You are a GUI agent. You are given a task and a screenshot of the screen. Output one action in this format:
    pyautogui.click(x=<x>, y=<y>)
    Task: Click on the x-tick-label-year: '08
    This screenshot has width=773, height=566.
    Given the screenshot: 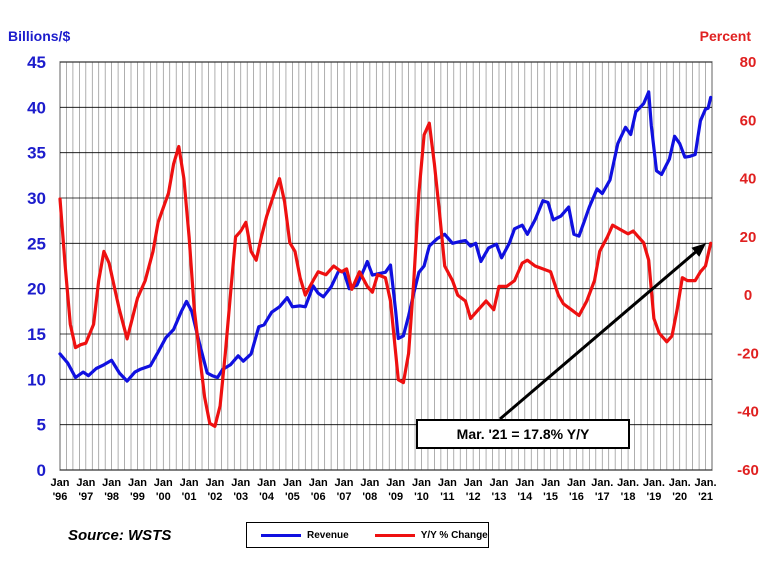 What is the action you would take?
    pyautogui.click(x=369, y=497)
    